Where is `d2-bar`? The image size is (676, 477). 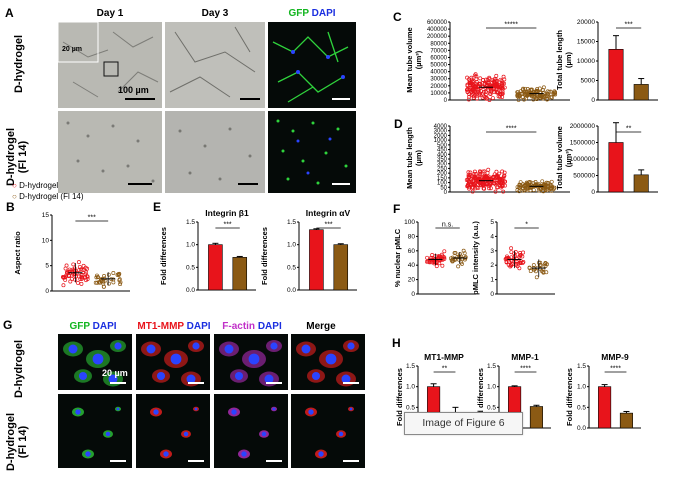 d2-bar is located at coordinates (616, 167).